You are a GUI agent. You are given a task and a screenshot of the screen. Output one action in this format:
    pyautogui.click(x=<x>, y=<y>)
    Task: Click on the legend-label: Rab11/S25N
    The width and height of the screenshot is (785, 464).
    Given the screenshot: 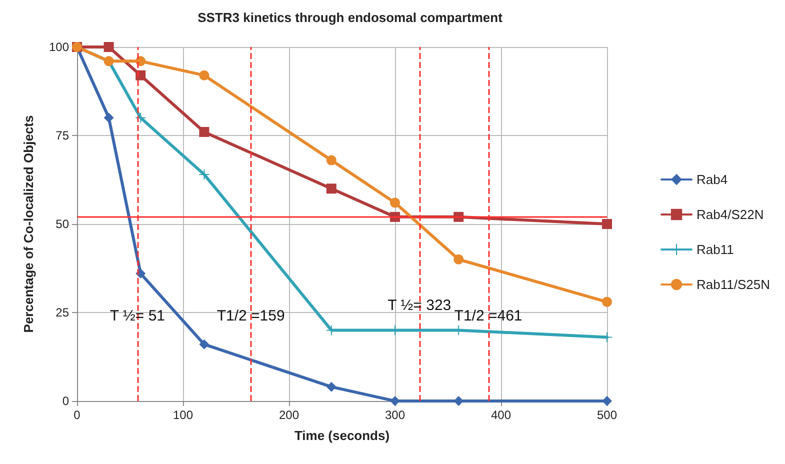 What is the action you would take?
    pyautogui.click(x=733, y=284)
    